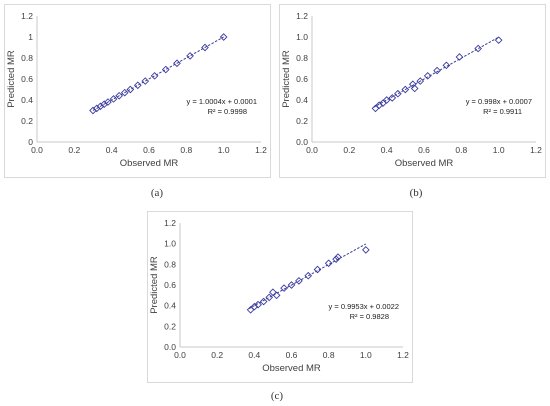  What do you see at coordinates (416, 193) in the screenshot?
I see `panel-caption-b: (b)` at bounding box center [416, 193].